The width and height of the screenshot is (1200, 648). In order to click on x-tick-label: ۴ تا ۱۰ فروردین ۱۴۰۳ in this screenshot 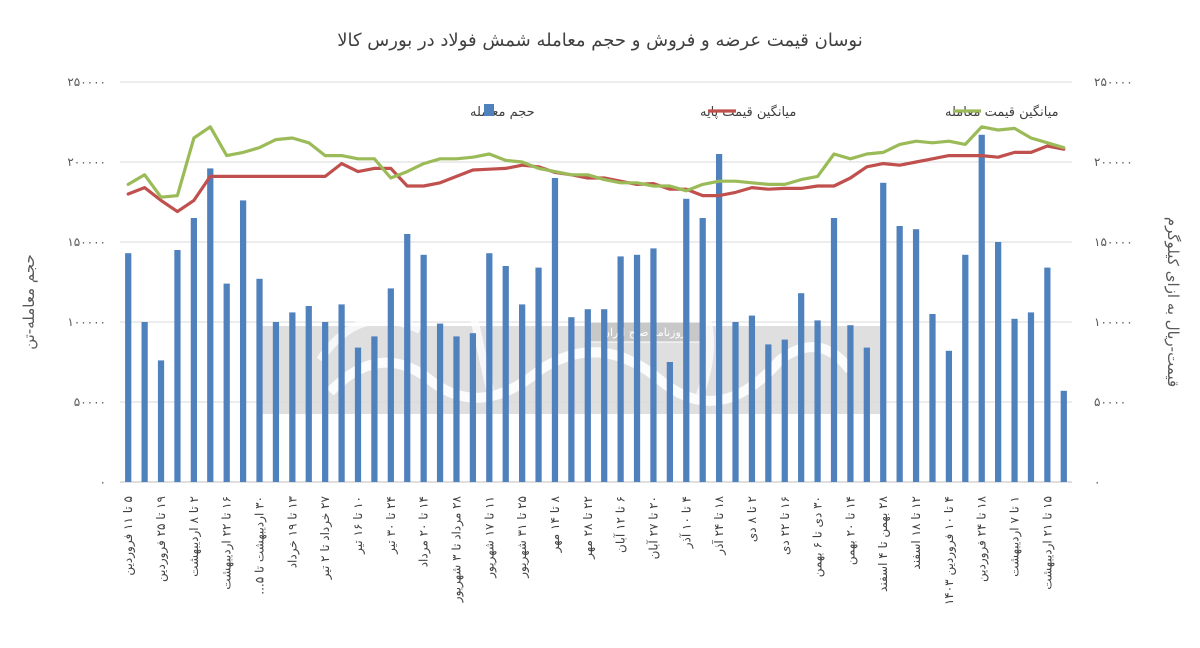, I will do `click(949, 550)`.